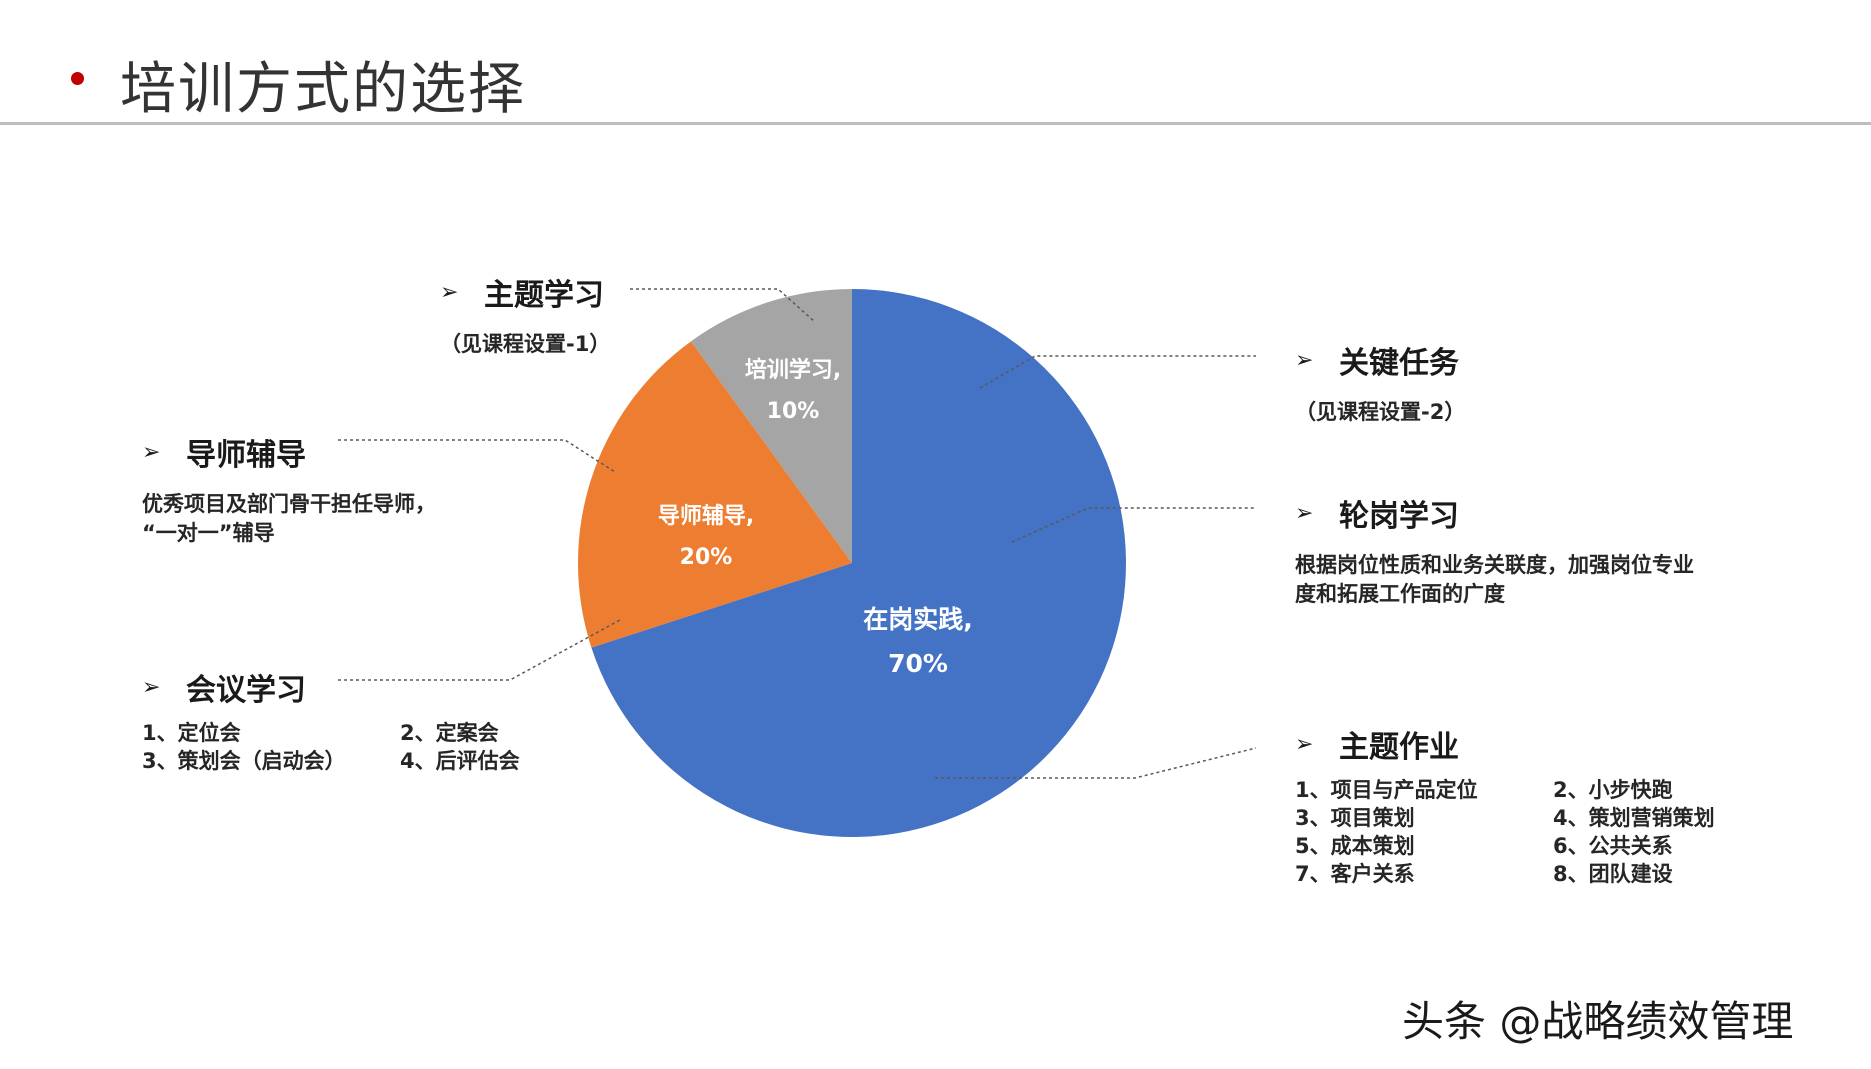 Image resolution: width=1871 pixels, height=1069 pixels. I want to click on pie-slice-on-the-job, so click(858, 563).